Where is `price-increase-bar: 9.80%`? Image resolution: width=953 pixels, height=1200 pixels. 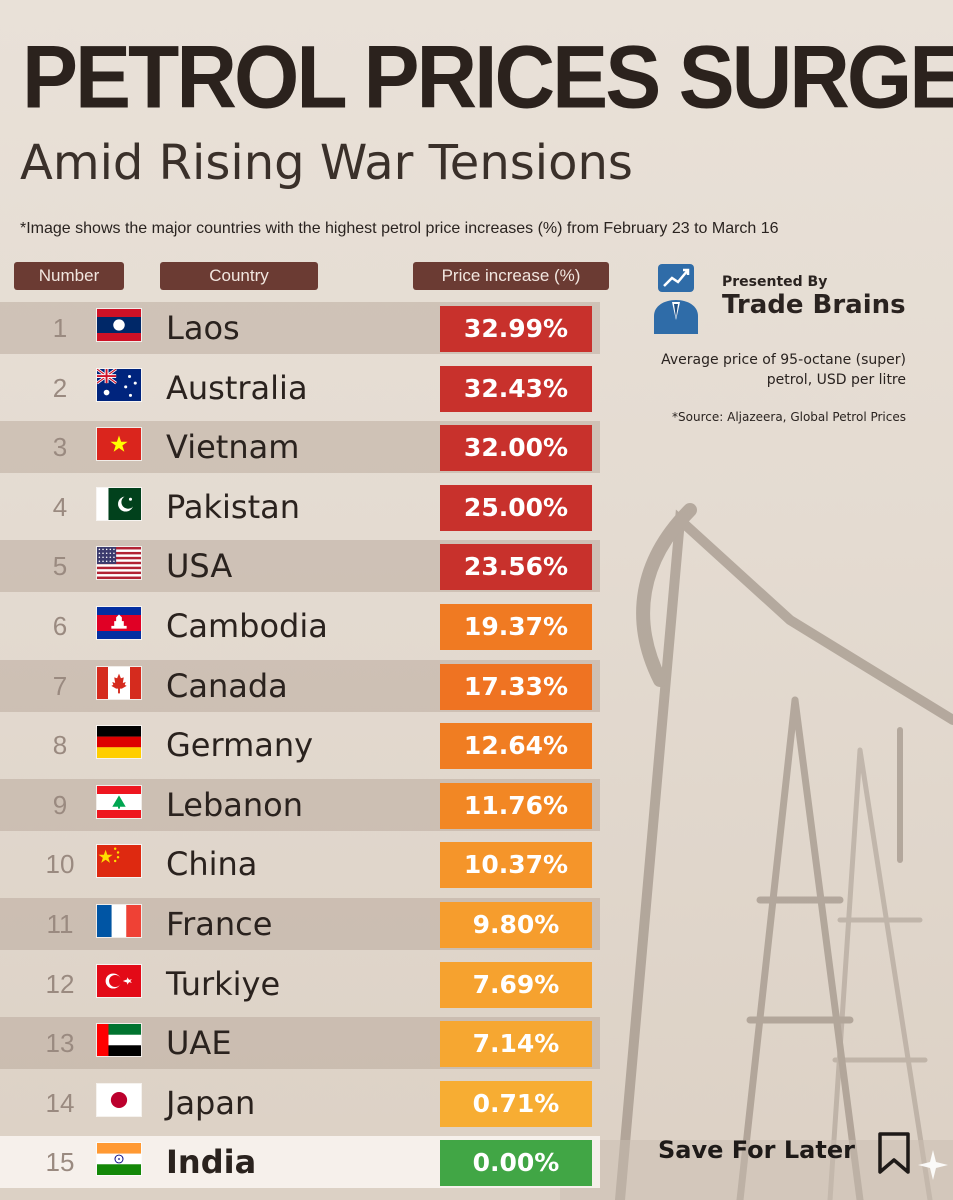
price-increase-bar: 9.80% is located at coordinates (516, 925).